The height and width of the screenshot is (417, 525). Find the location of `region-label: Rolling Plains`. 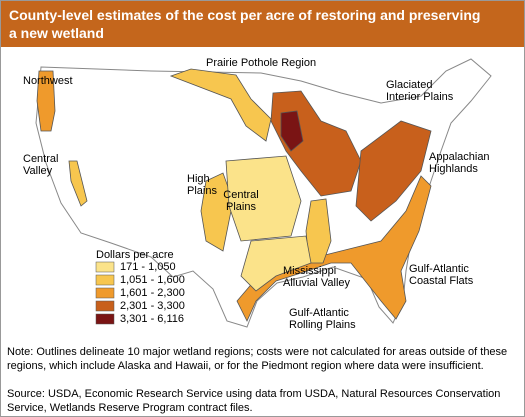

region-label: Rolling Plains is located at coordinates (322, 325).